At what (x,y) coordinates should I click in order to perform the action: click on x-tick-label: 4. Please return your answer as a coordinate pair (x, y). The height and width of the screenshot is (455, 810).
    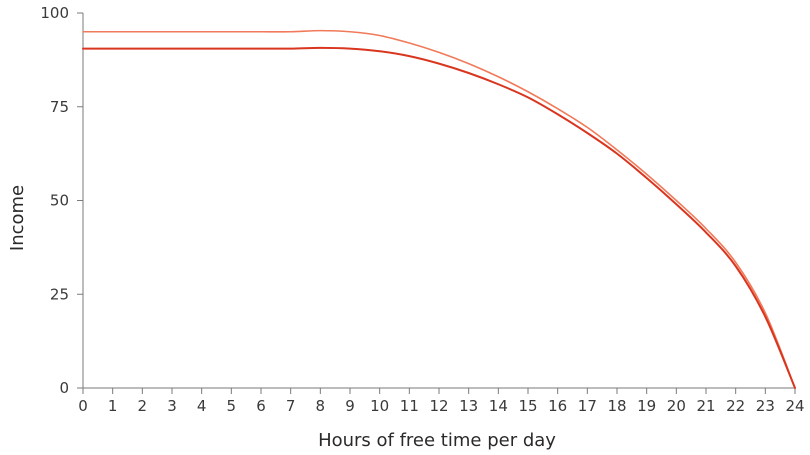
    Looking at the image, I should click on (202, 406).